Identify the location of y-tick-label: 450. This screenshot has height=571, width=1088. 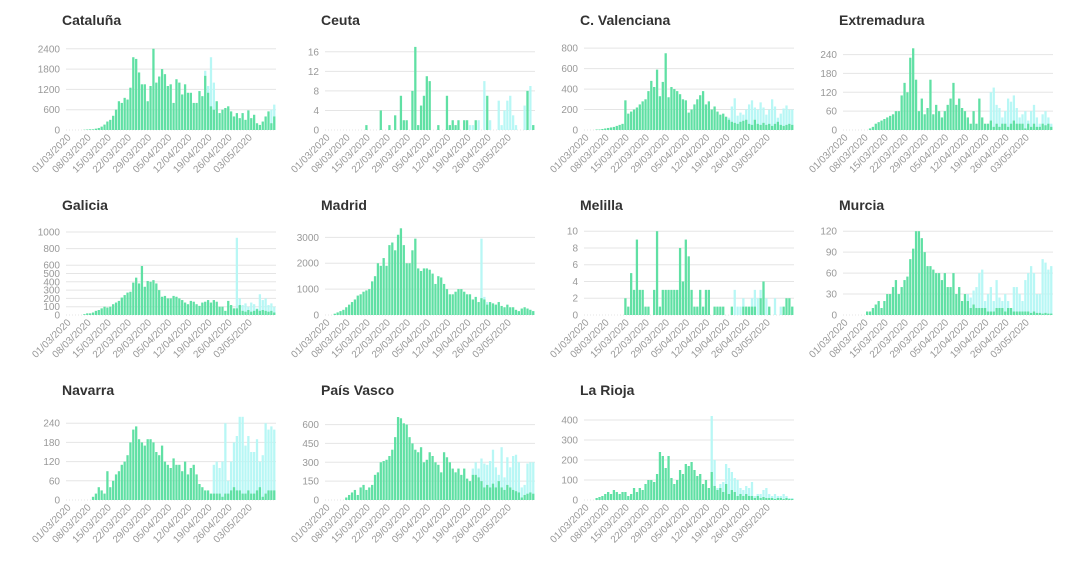
(310, 444).